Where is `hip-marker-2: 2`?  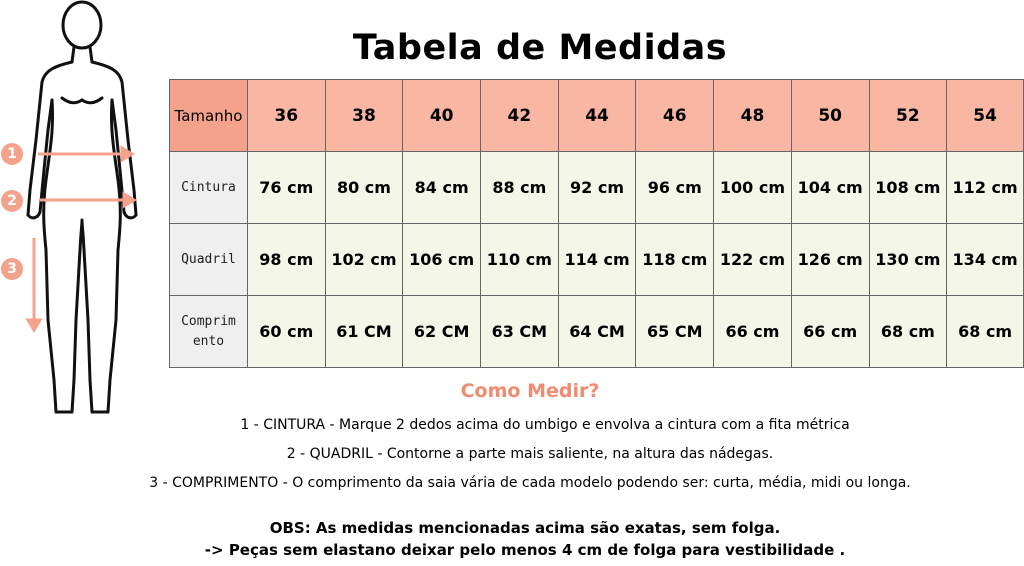
hip-marker-2: 2 is located at coordinates (12, 201).